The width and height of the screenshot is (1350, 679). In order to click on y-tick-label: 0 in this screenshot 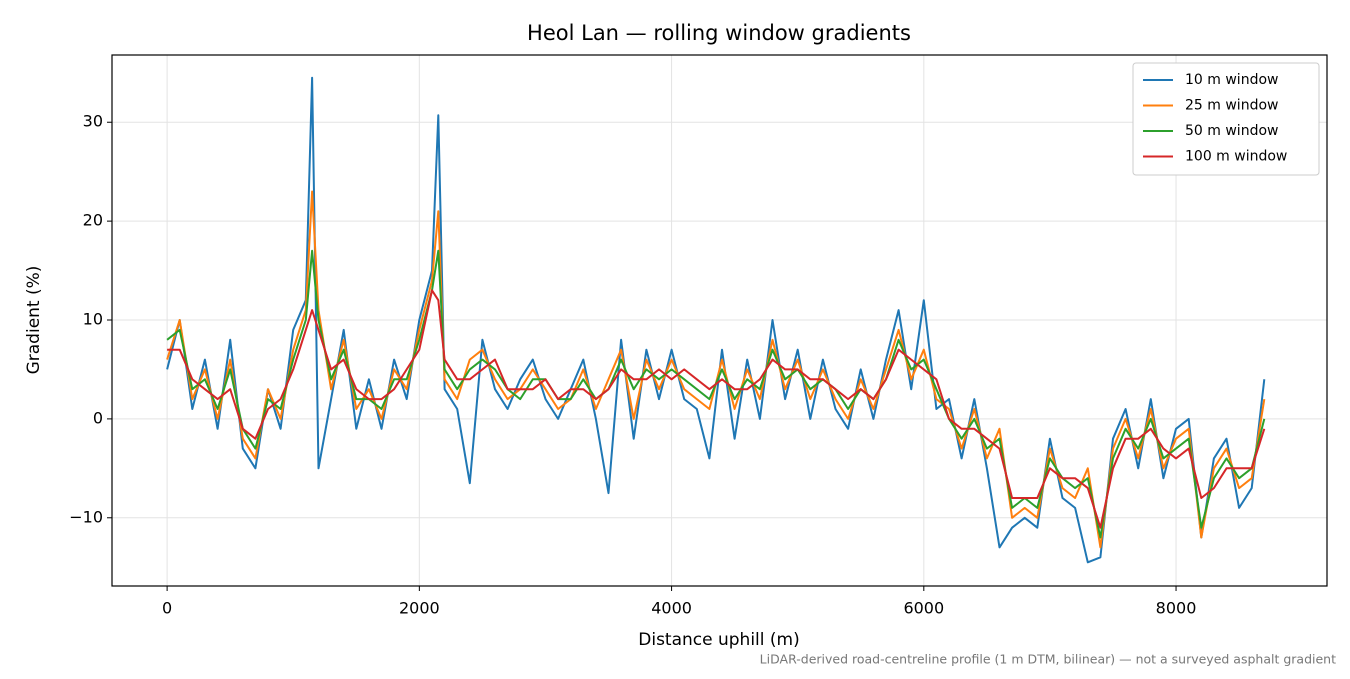, I will do `click(98, 417)`.